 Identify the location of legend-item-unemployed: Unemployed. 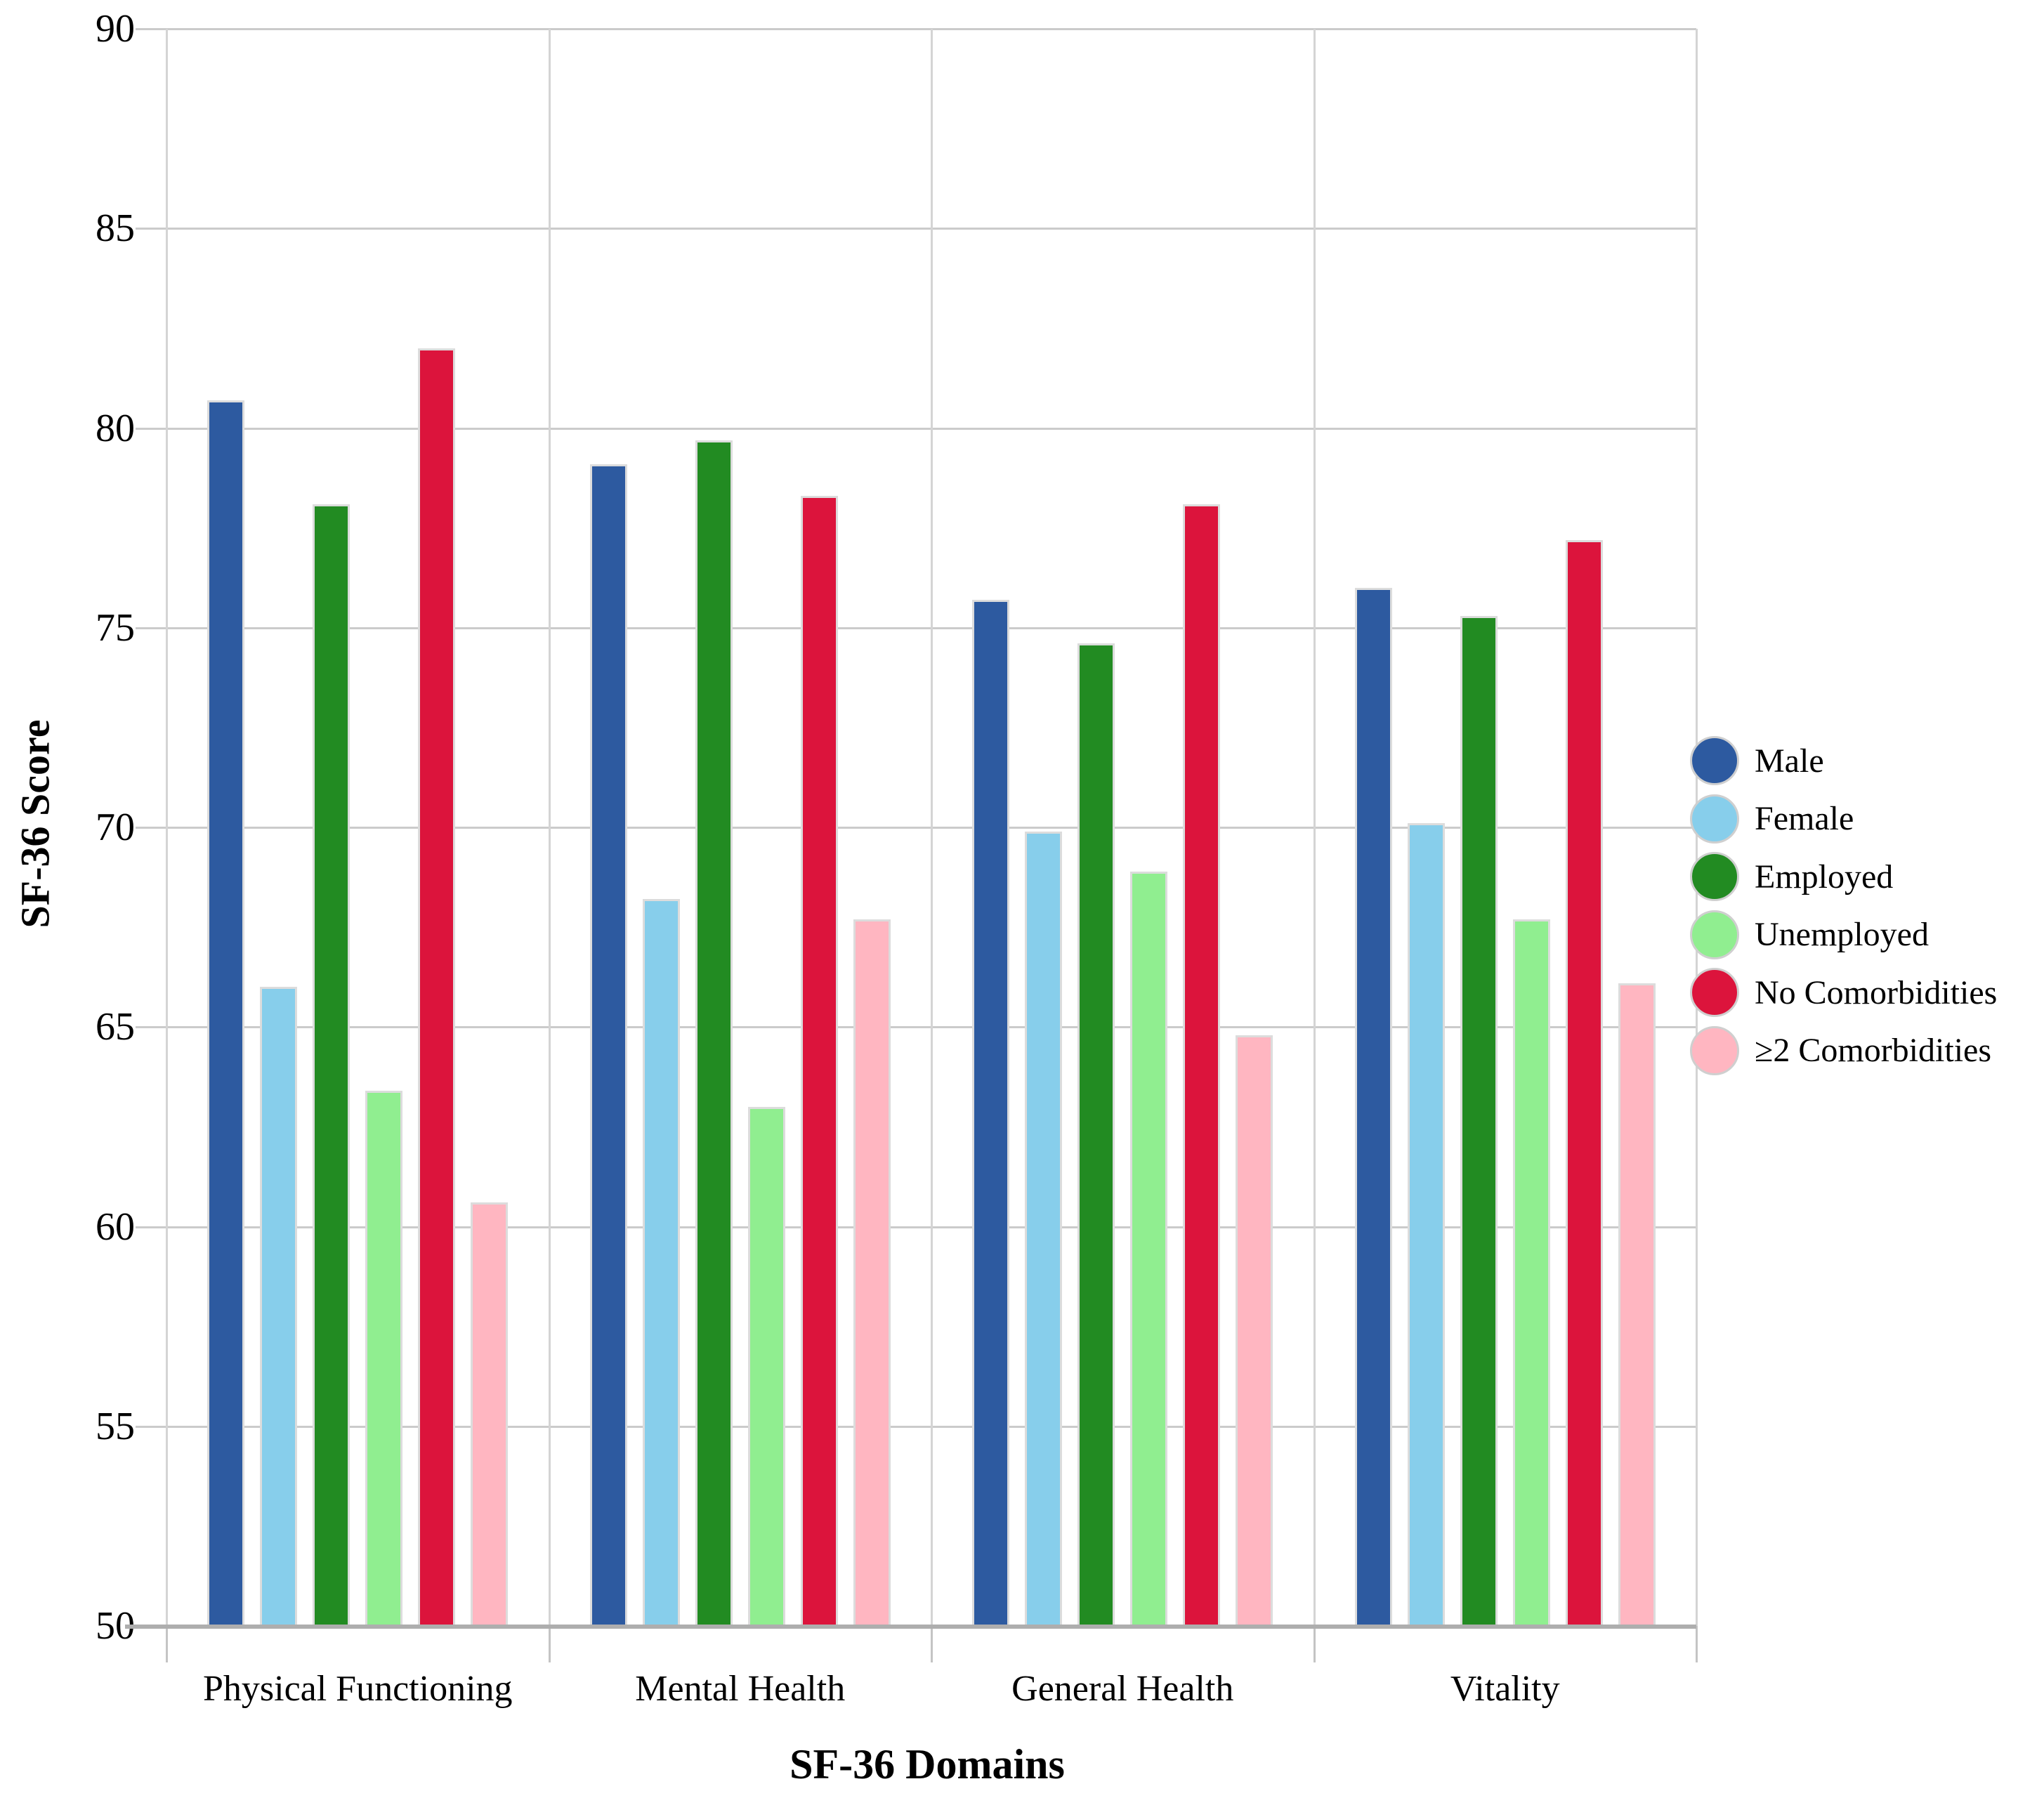
(1809, 935).